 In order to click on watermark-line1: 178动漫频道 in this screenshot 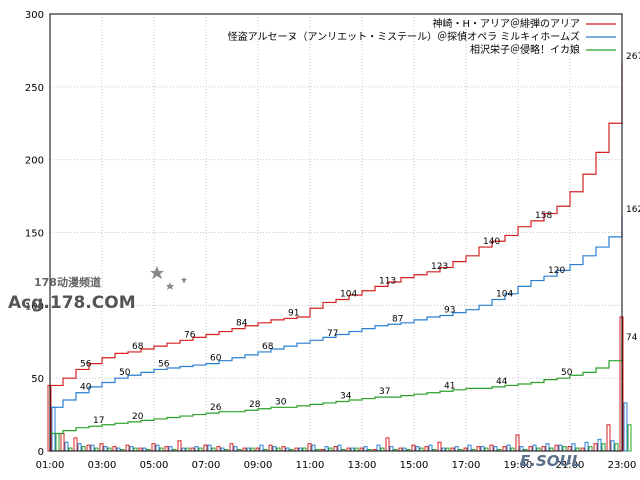, I will do `click(67, 282)`.